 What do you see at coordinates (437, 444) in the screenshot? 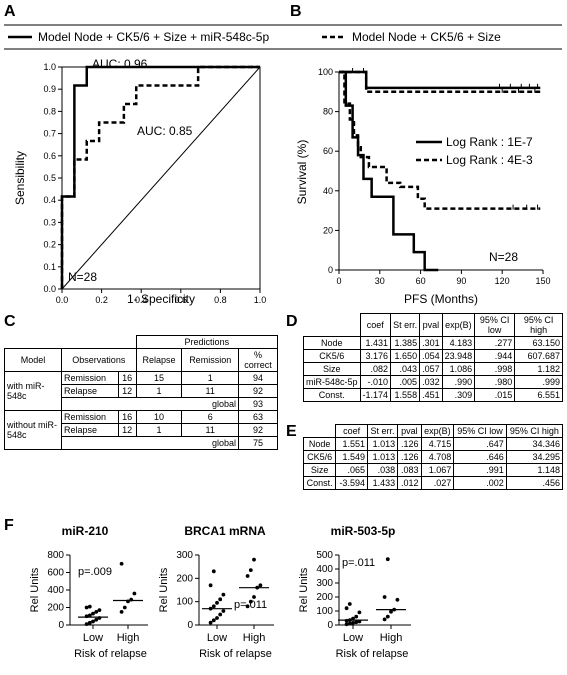
I see `e-cell: 4.715` at bounding box center [437, 444].